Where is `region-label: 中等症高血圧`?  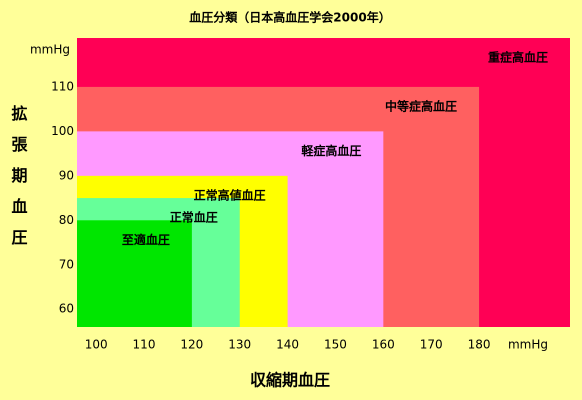
region-label: 中等症高血圧 is located at coordinates (421, 105).